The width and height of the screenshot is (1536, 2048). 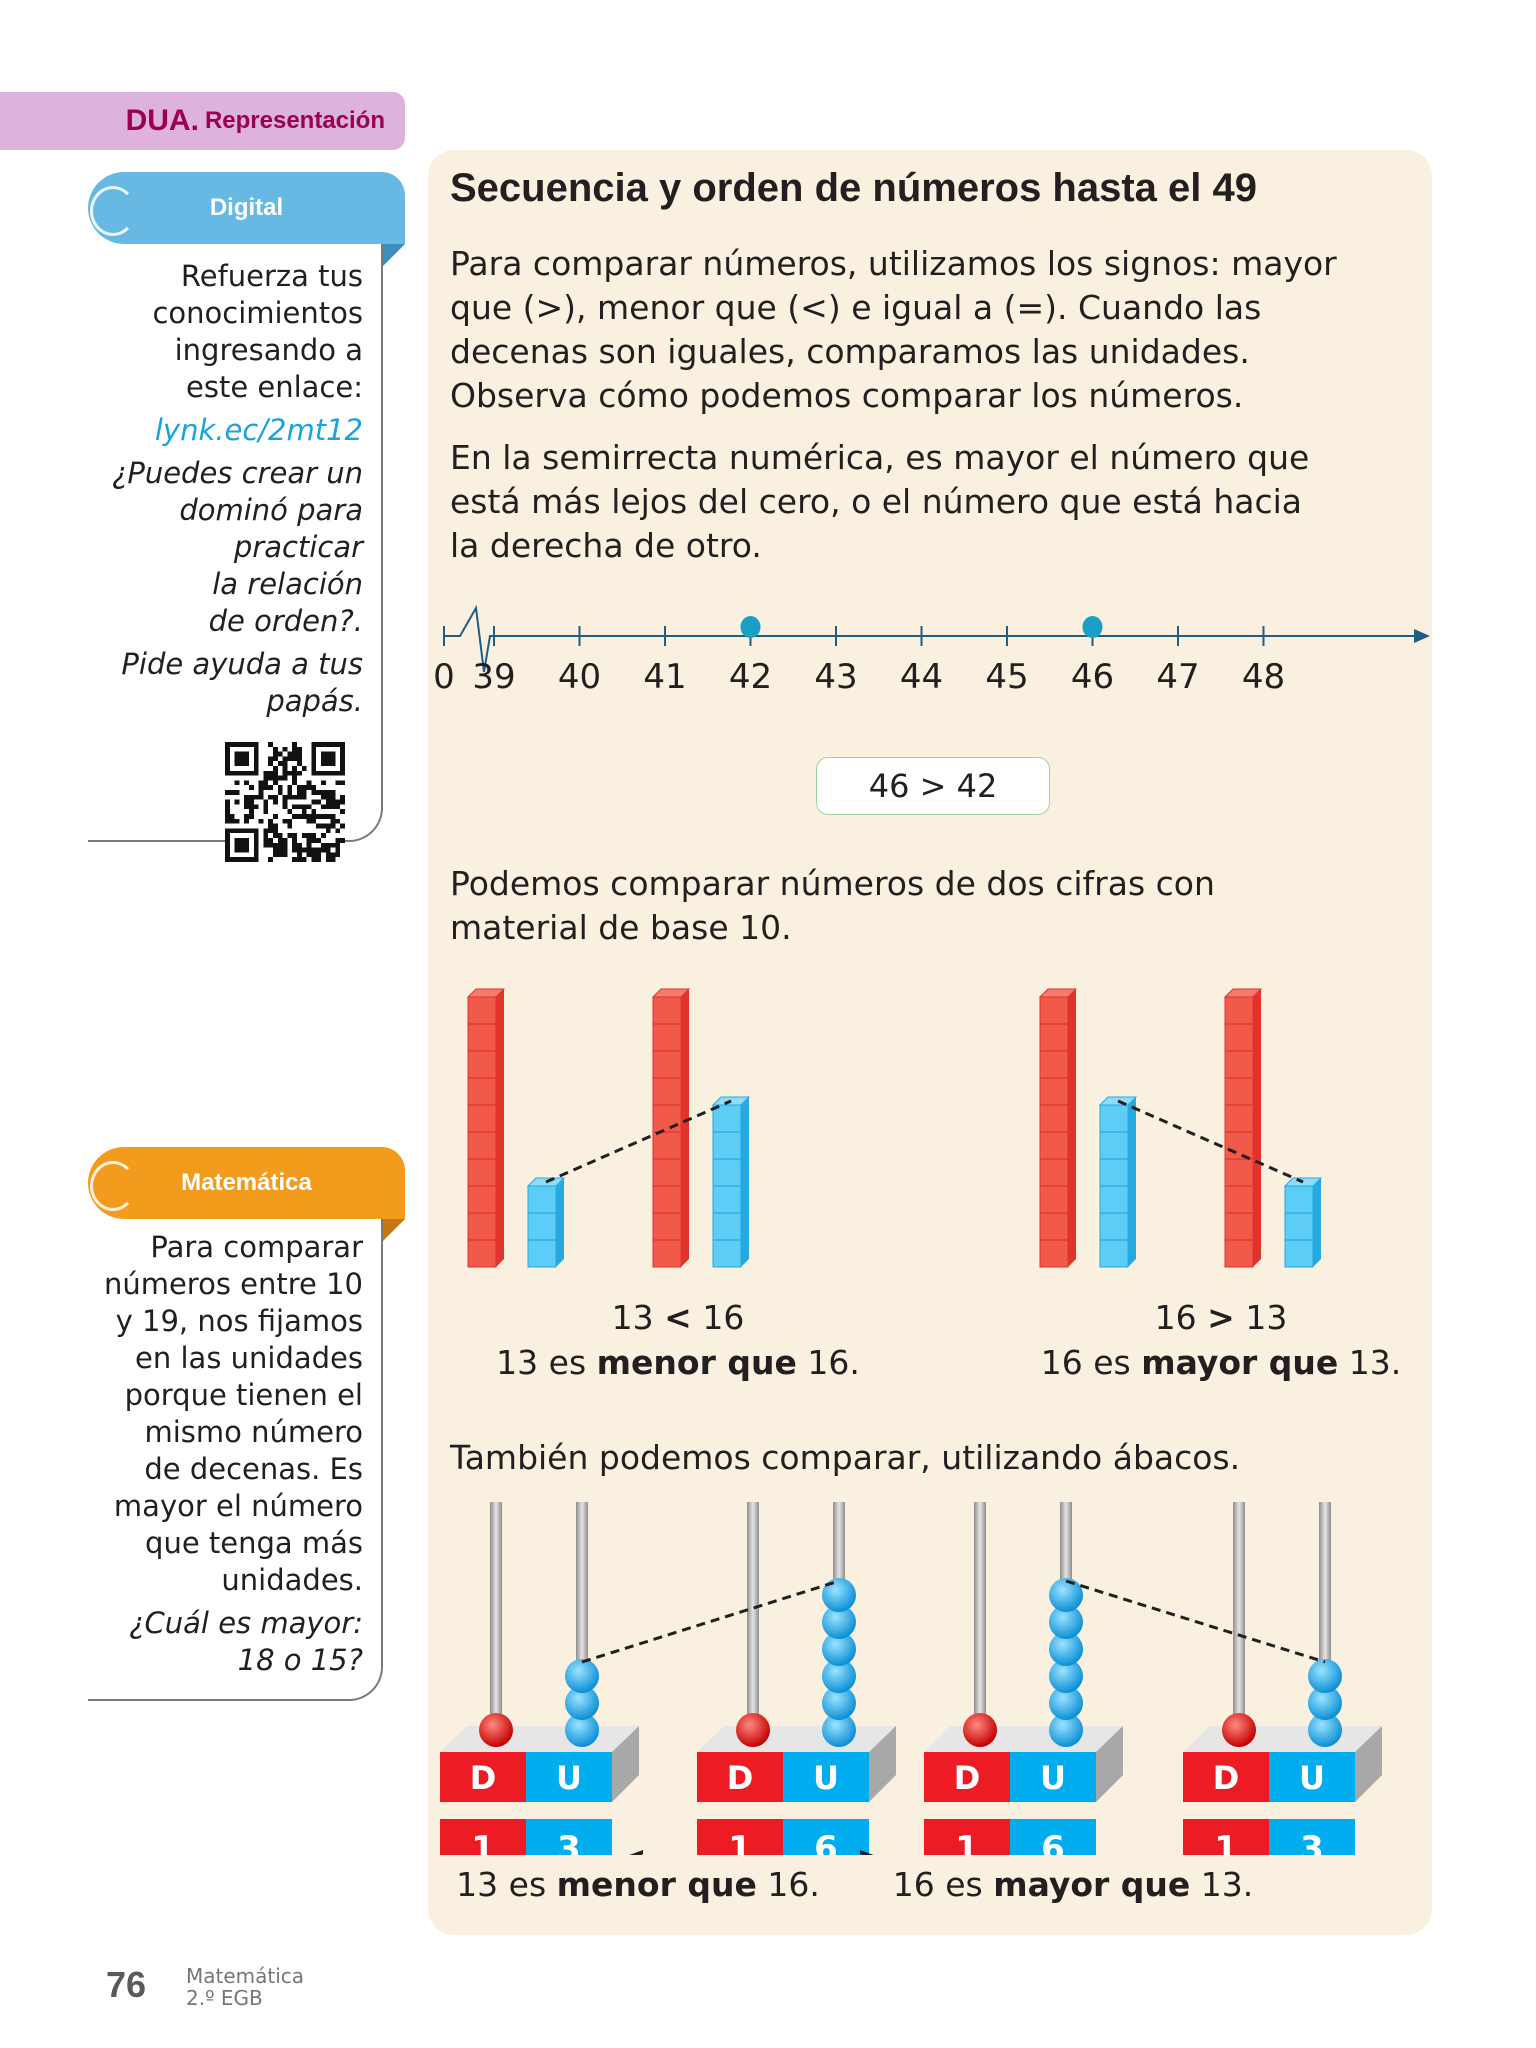 I want to click on comparison-dashed-line, so click(x=710, y=1621).